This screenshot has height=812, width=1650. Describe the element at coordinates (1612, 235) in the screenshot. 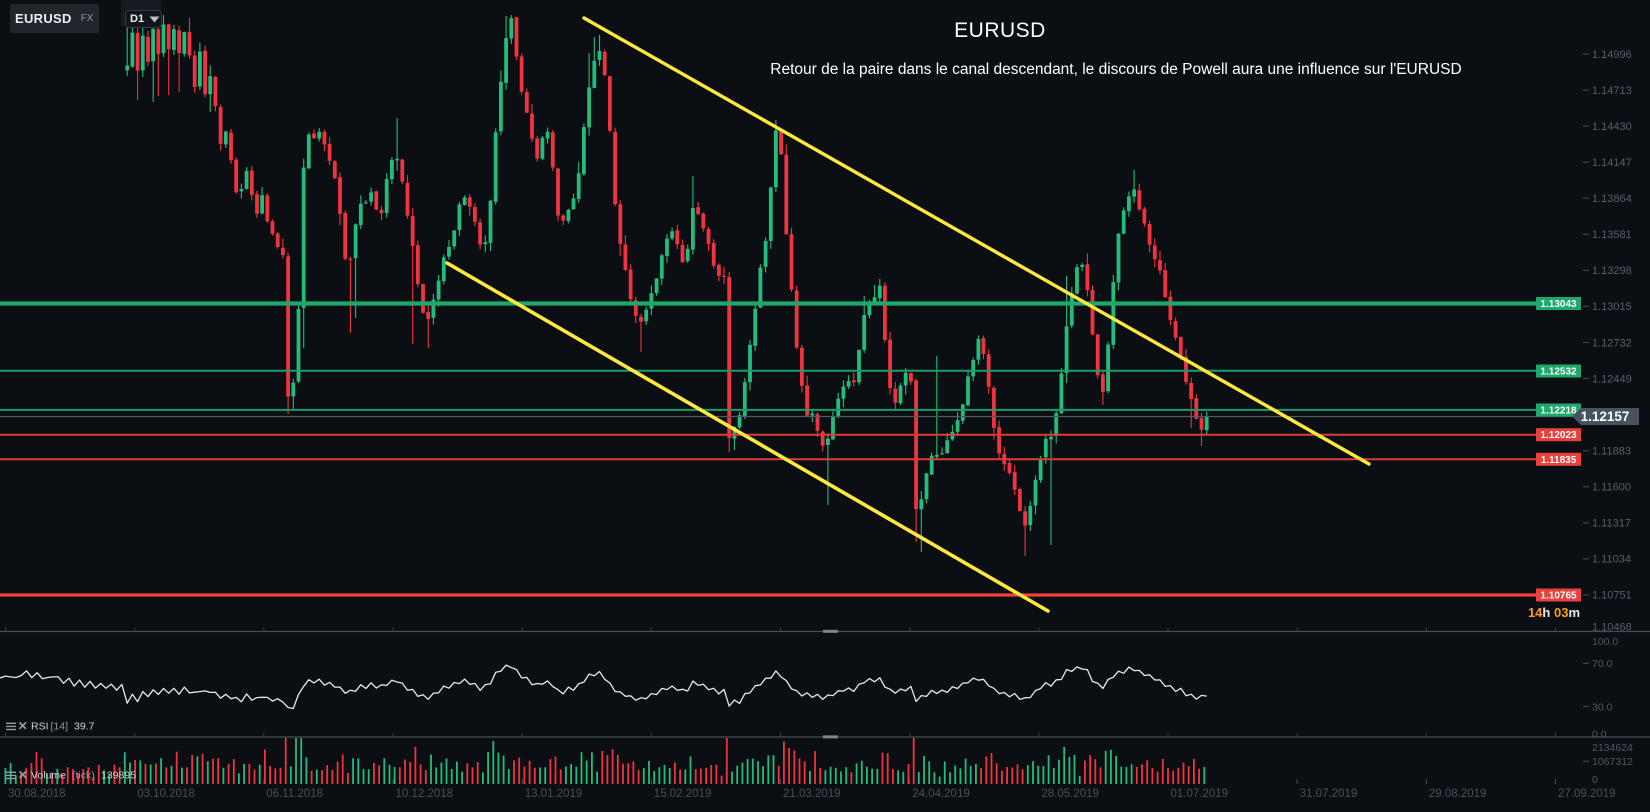

I see `svg-text: 1.13581` at that location.